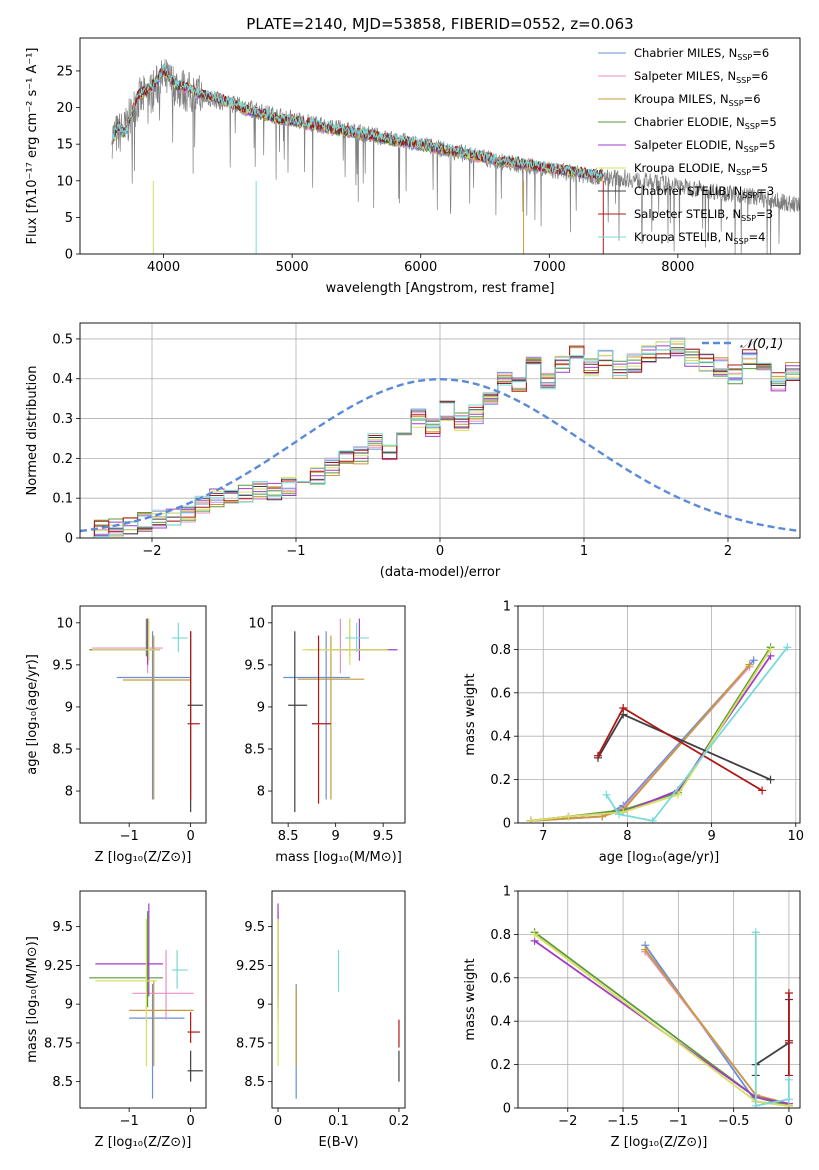  What do you see at coordinates (500, 978) in the screenshot?
I see `y-tick-label: 0.6` at bounding box center [500, 978].